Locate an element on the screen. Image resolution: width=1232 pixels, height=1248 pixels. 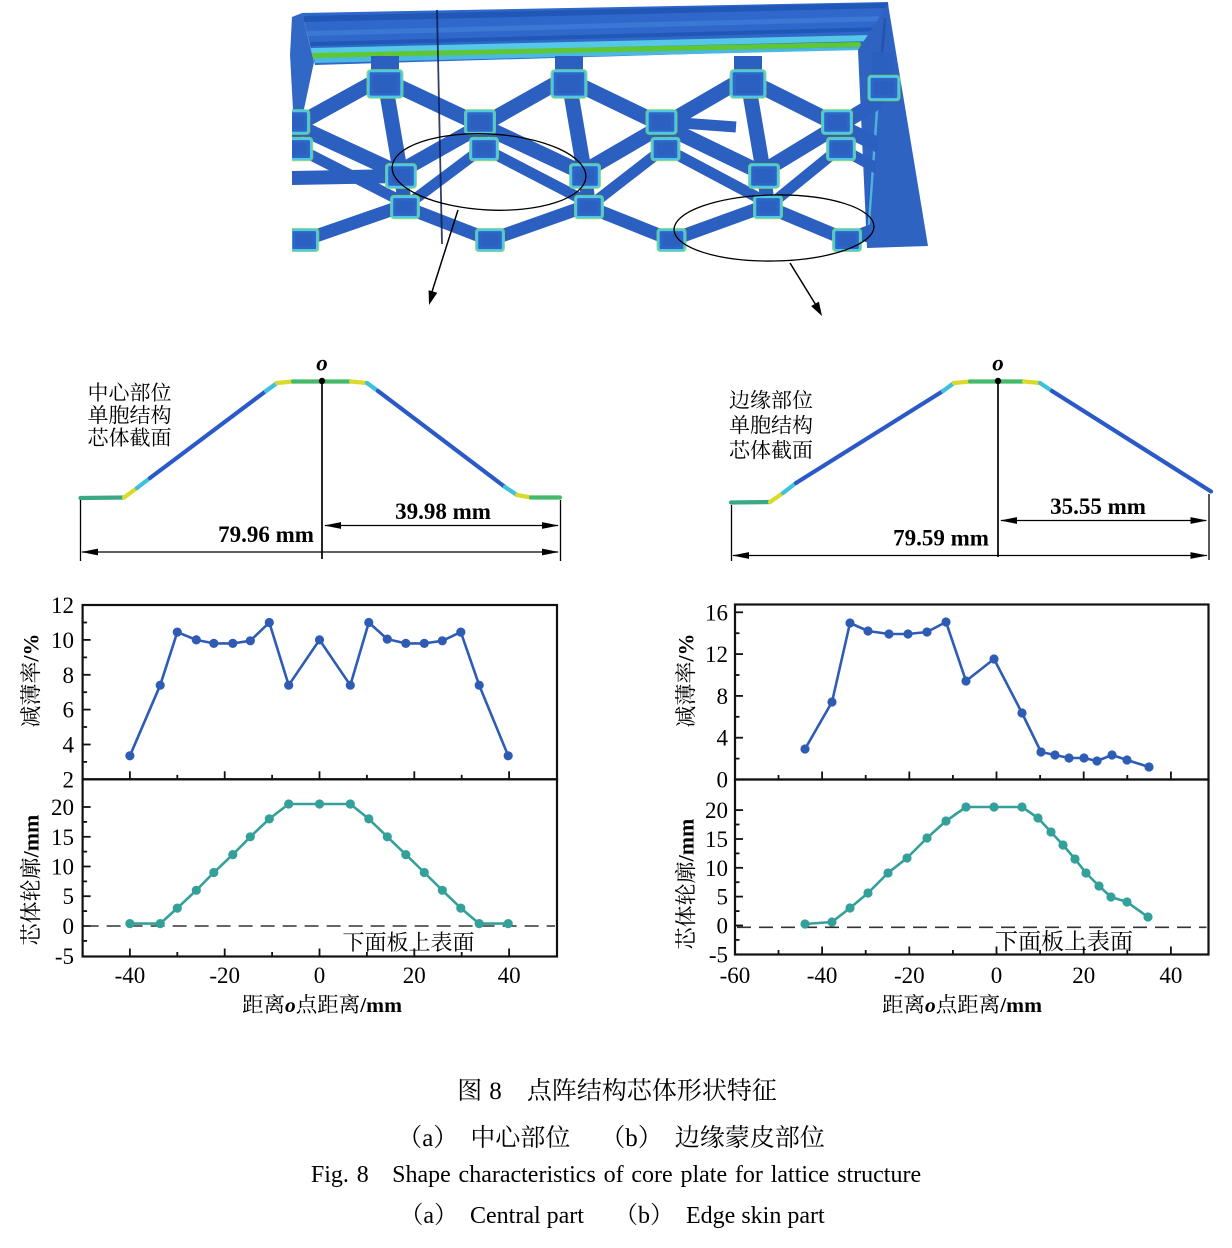
svg-text: Central part is located at coordinates (527, 1216).